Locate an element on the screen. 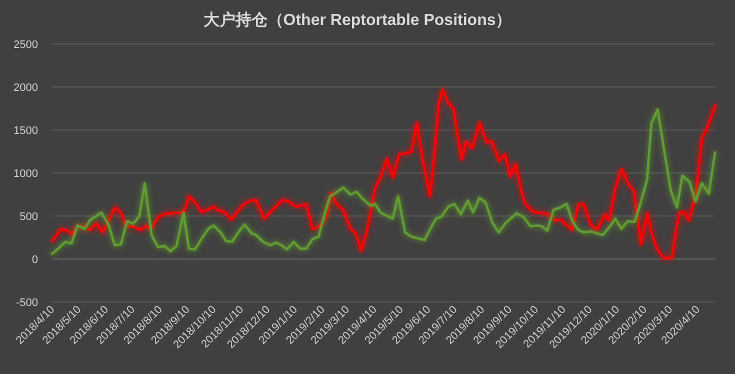 This screenshot has height=374, width=735. y-tick-label: 0 is located at coordinates (35, 260).